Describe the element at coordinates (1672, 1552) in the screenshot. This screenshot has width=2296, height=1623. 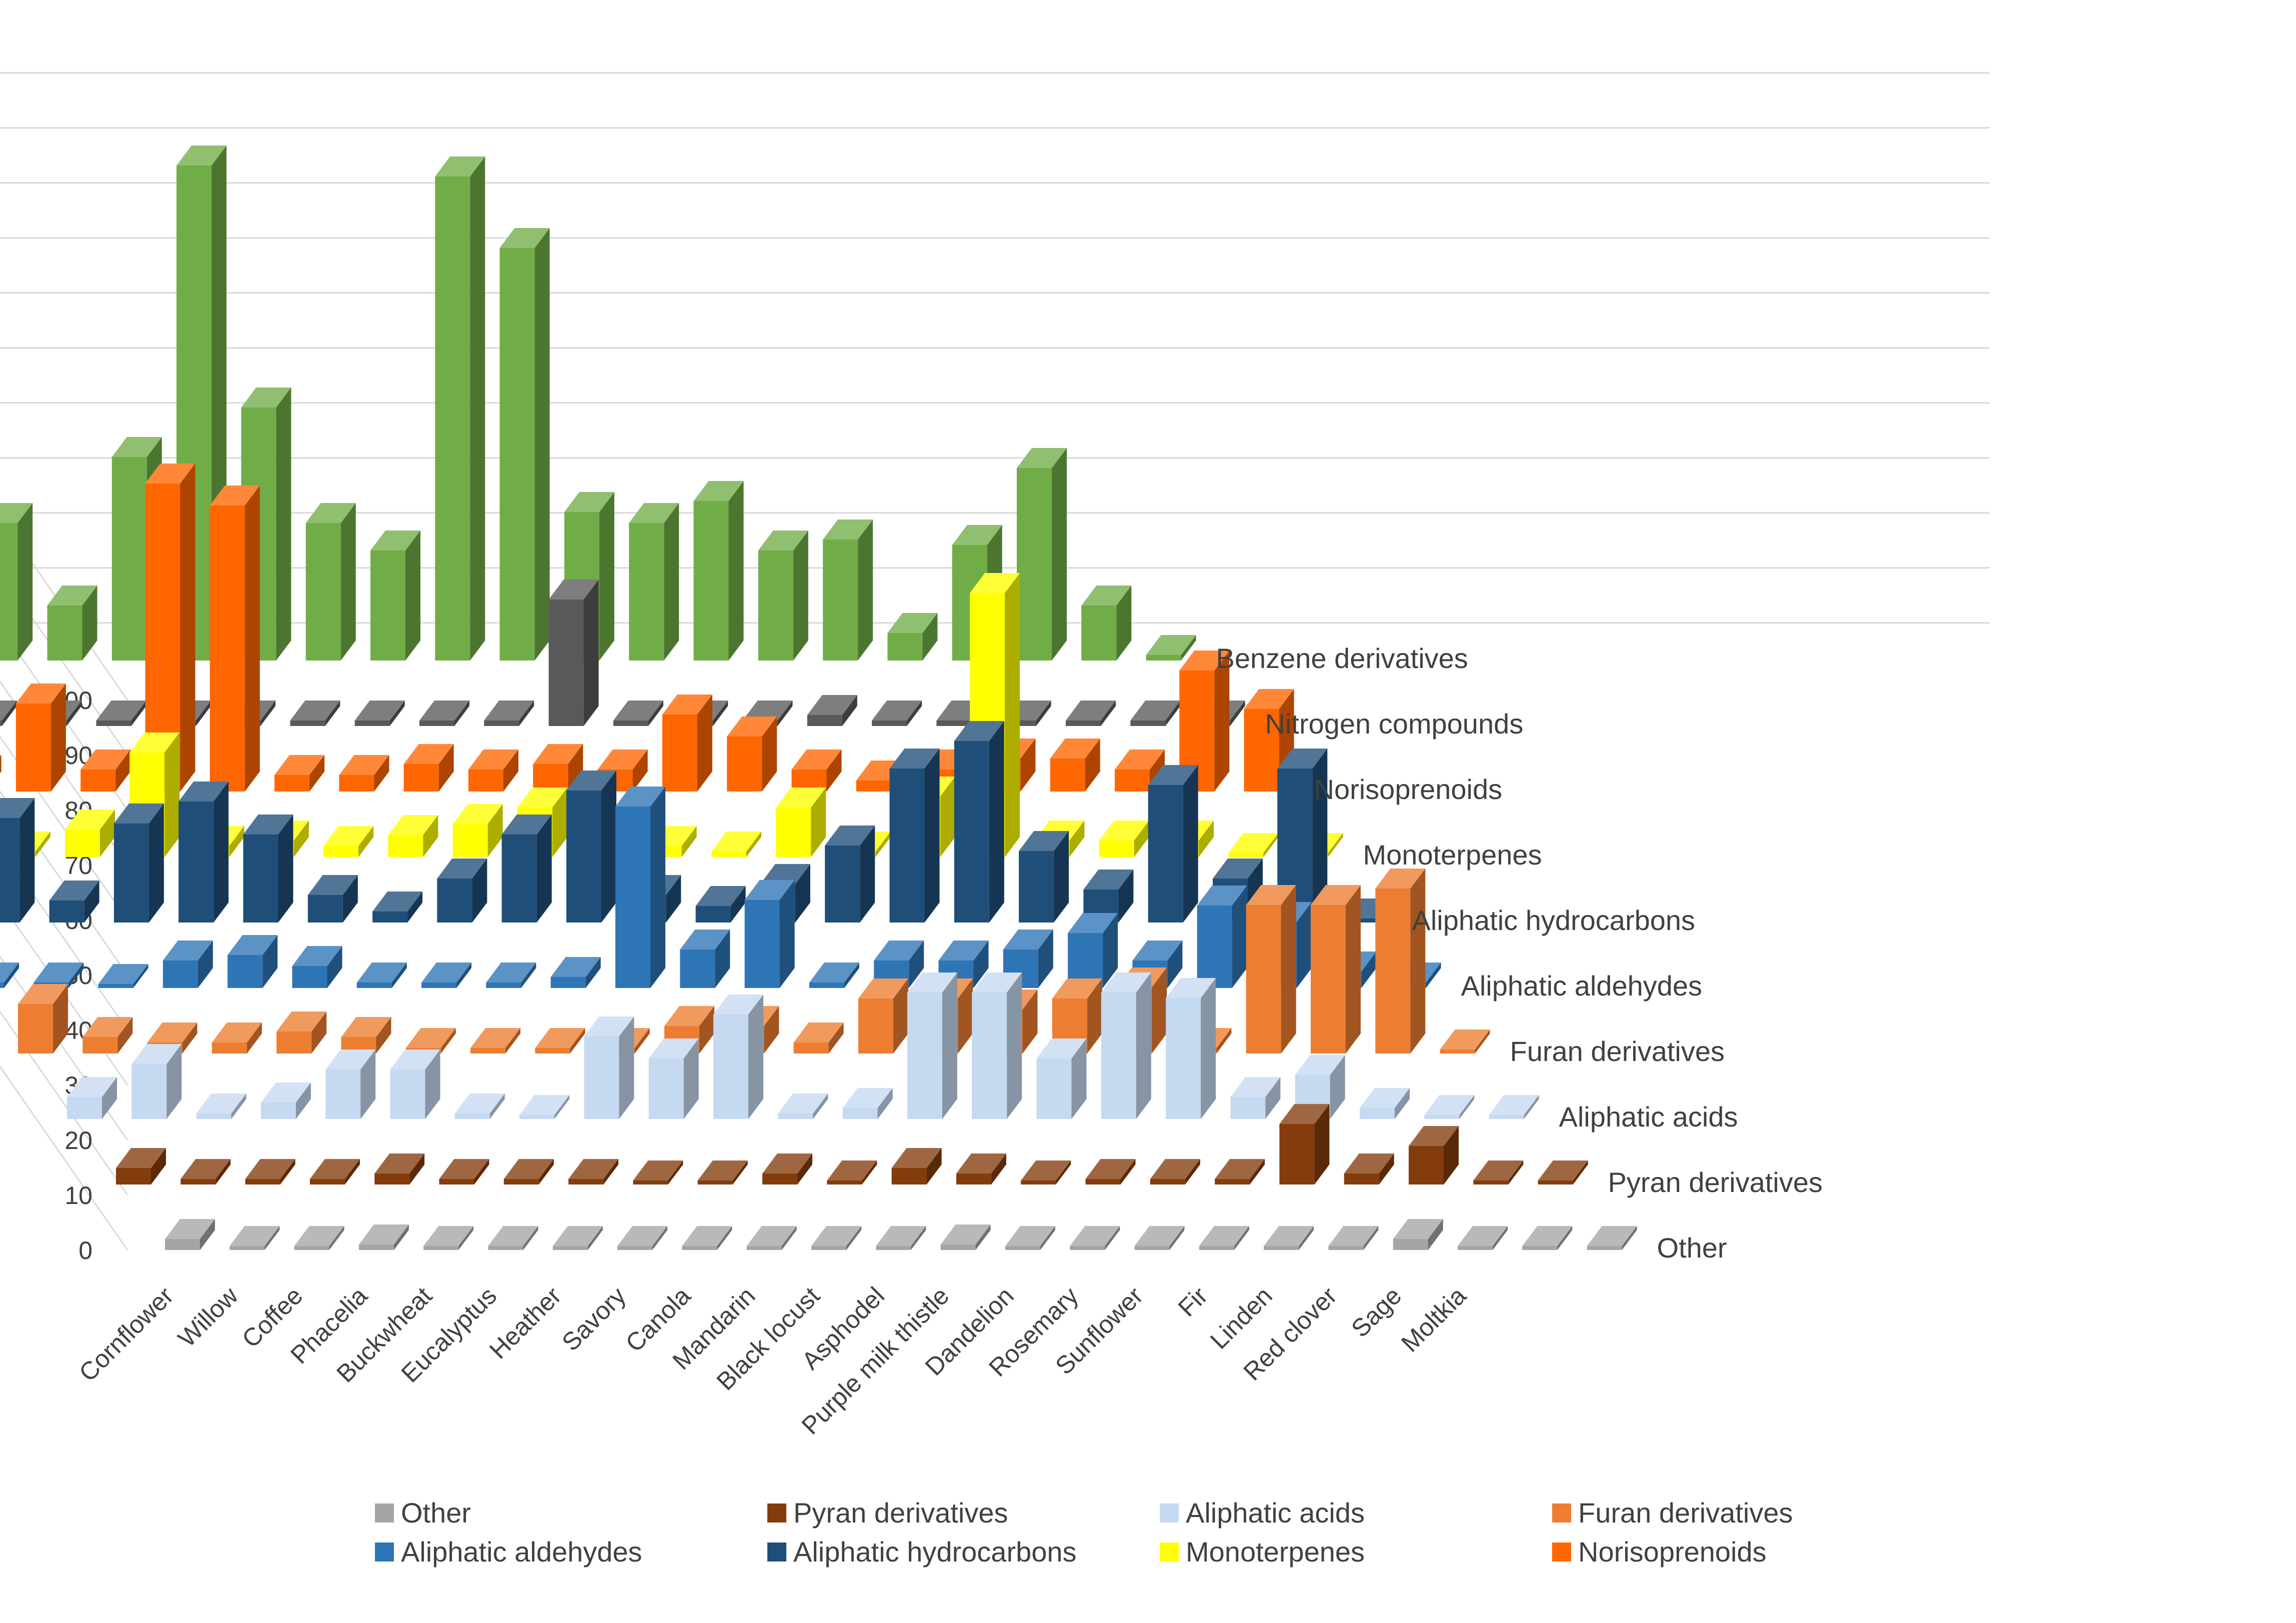
I see `legend-label: Norisoprenoids` at that location.